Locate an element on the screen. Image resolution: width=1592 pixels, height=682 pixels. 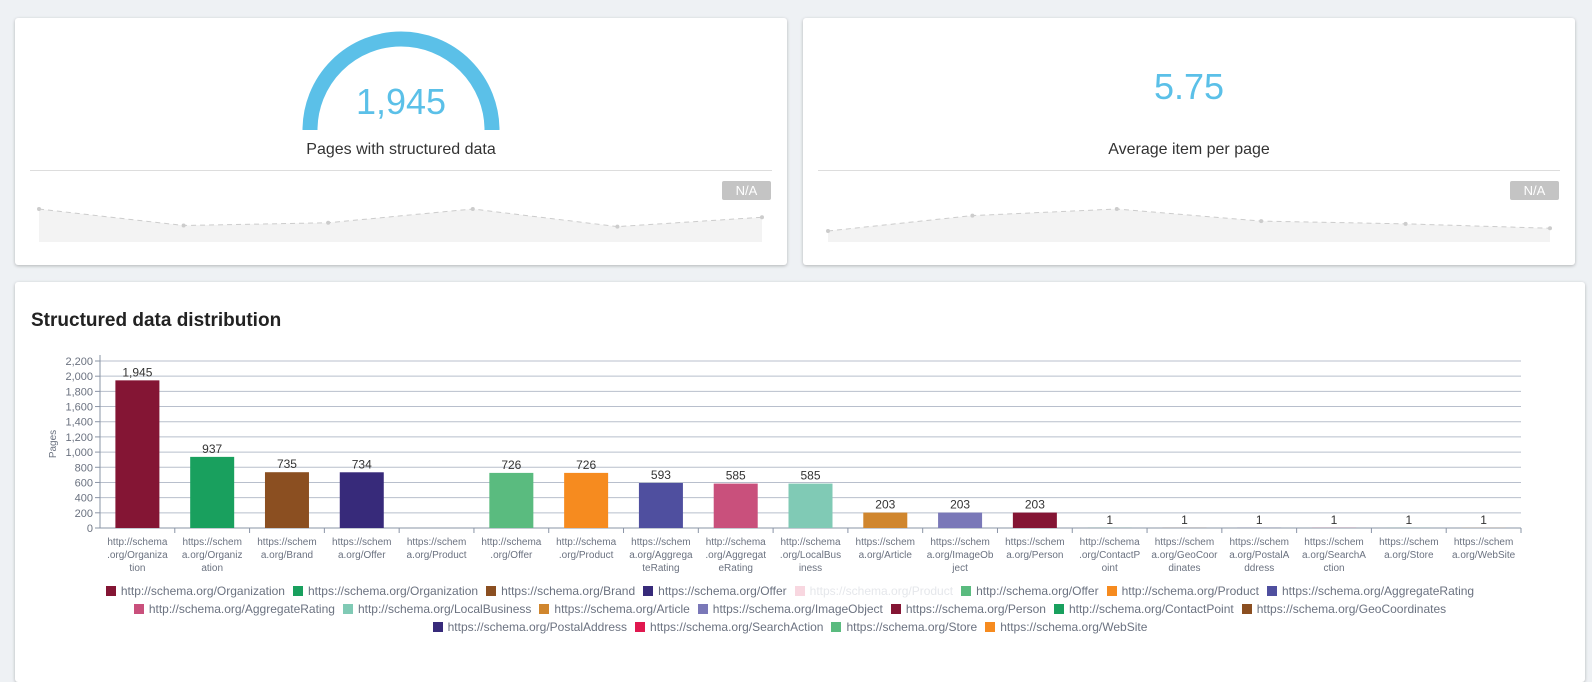
legend-item: https://schema.org/Product is located at coordinates (874, 591).